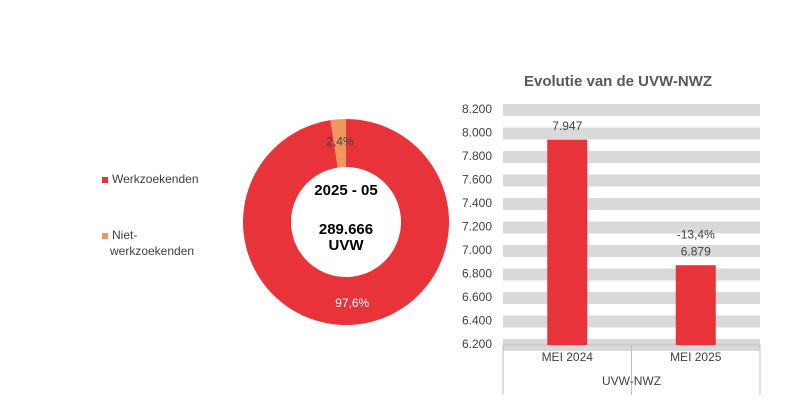 The width and height of the screenshot is (787, 415). What do you see at coordinates (155, 179) in the screenshot?
I see `legend-label: Werkzoekenden` at bounding box center [155, 179].